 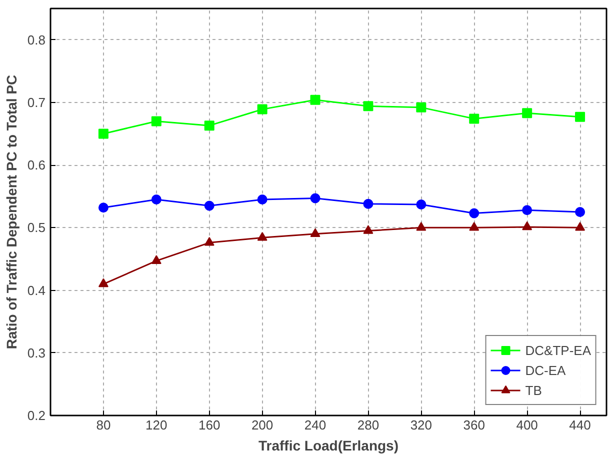 I want to click on y-tick-label: 0.4, so click(x=36, y=290).